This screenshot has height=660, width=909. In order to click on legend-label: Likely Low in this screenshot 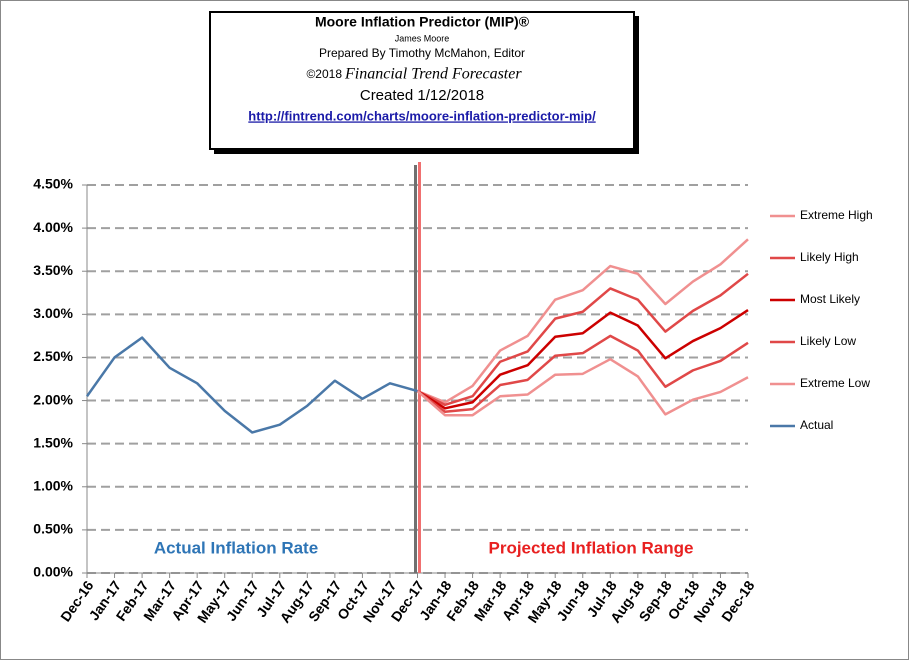, I will do `click(828, 341)`.